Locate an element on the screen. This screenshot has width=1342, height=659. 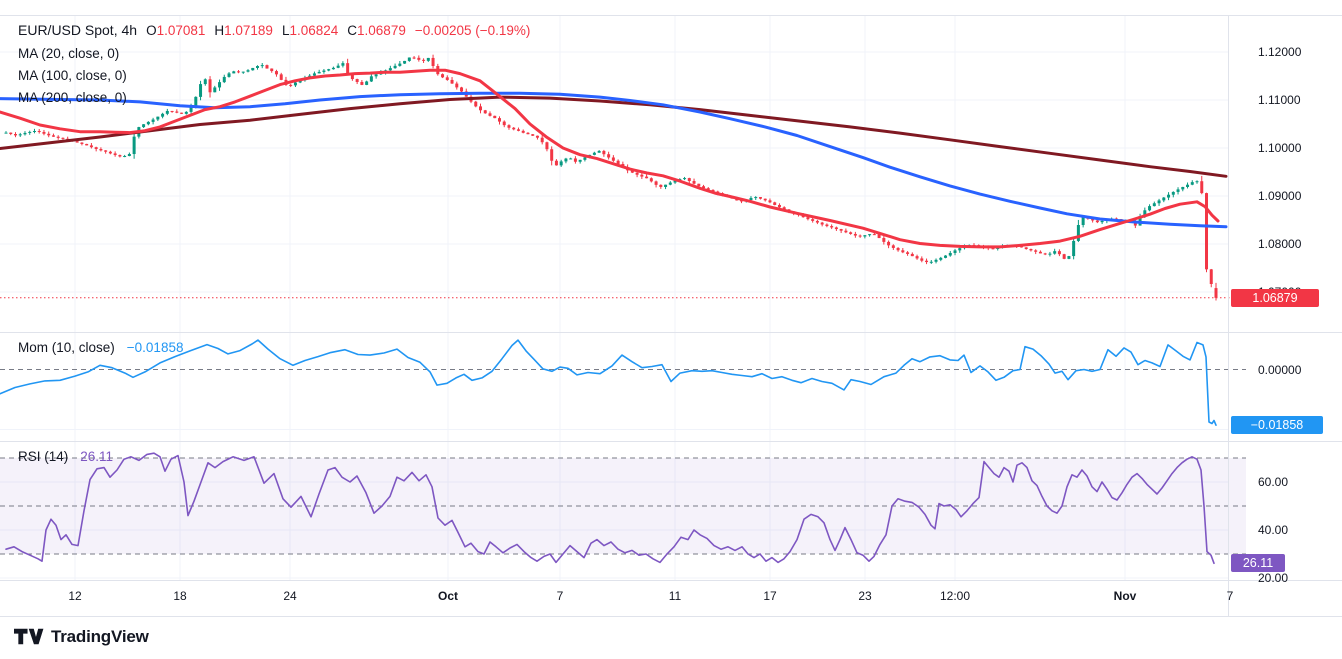
legend-ma20-row: MA (20, close, 0) is located at coordinates (68, 54).